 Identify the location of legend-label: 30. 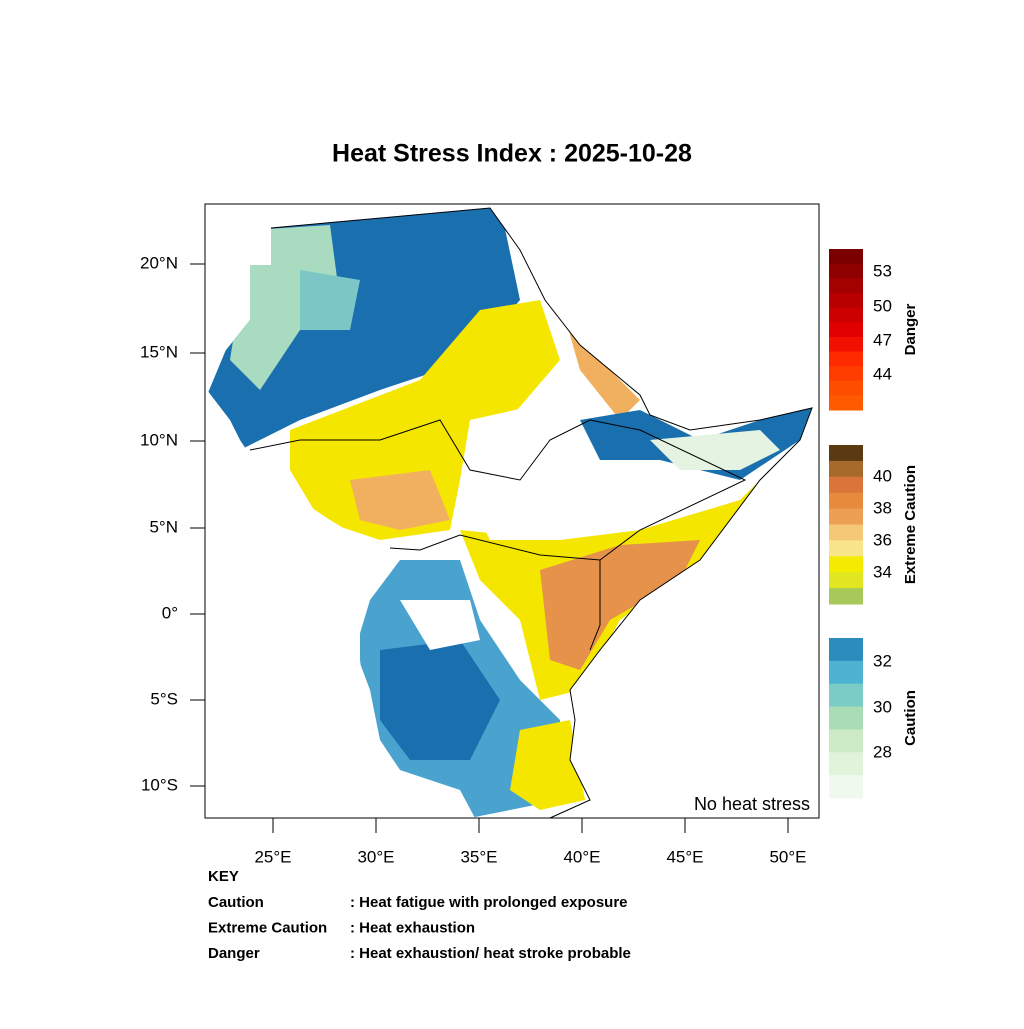
(882, 706).